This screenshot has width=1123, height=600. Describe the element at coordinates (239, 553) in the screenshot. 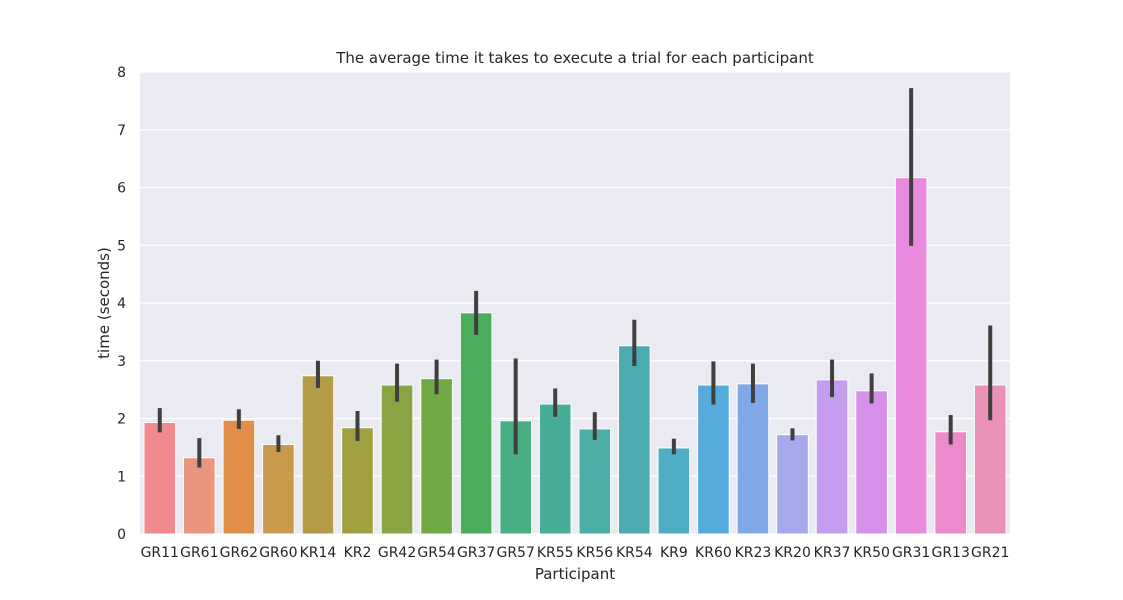

I see `x-tick-label: GR62` at that location.